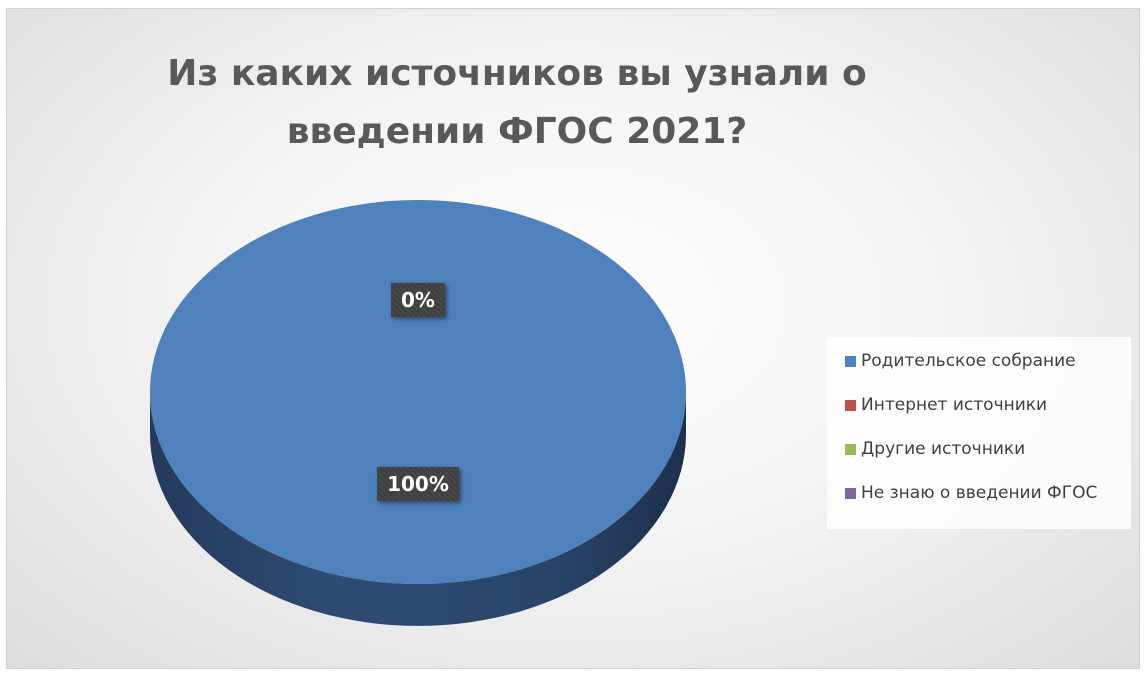 This screenshot has height=677, width=1147. What do you see at coordinates (979, 493) in the screenshot?
I see `legend-label-unaware-of-fgos: Не знаю о введении ФГОС` at bounding box center [979, 493].